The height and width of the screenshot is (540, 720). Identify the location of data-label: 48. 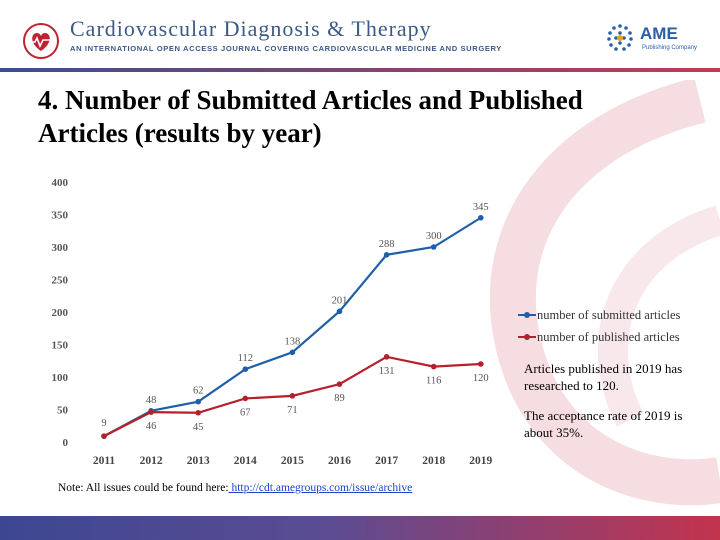
(151, 400).